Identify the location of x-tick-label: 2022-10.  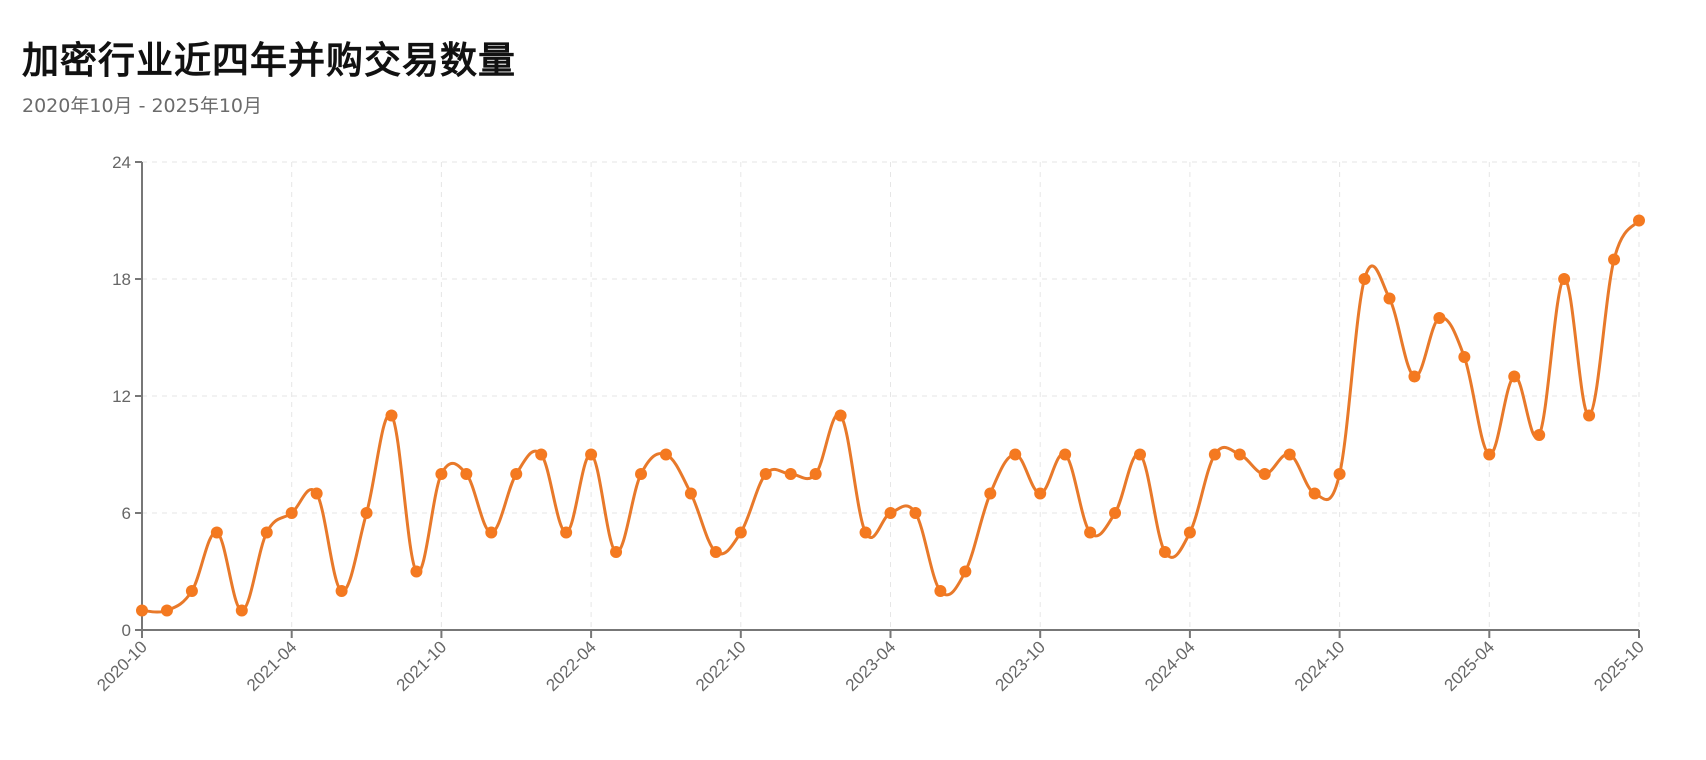
(721, 666).